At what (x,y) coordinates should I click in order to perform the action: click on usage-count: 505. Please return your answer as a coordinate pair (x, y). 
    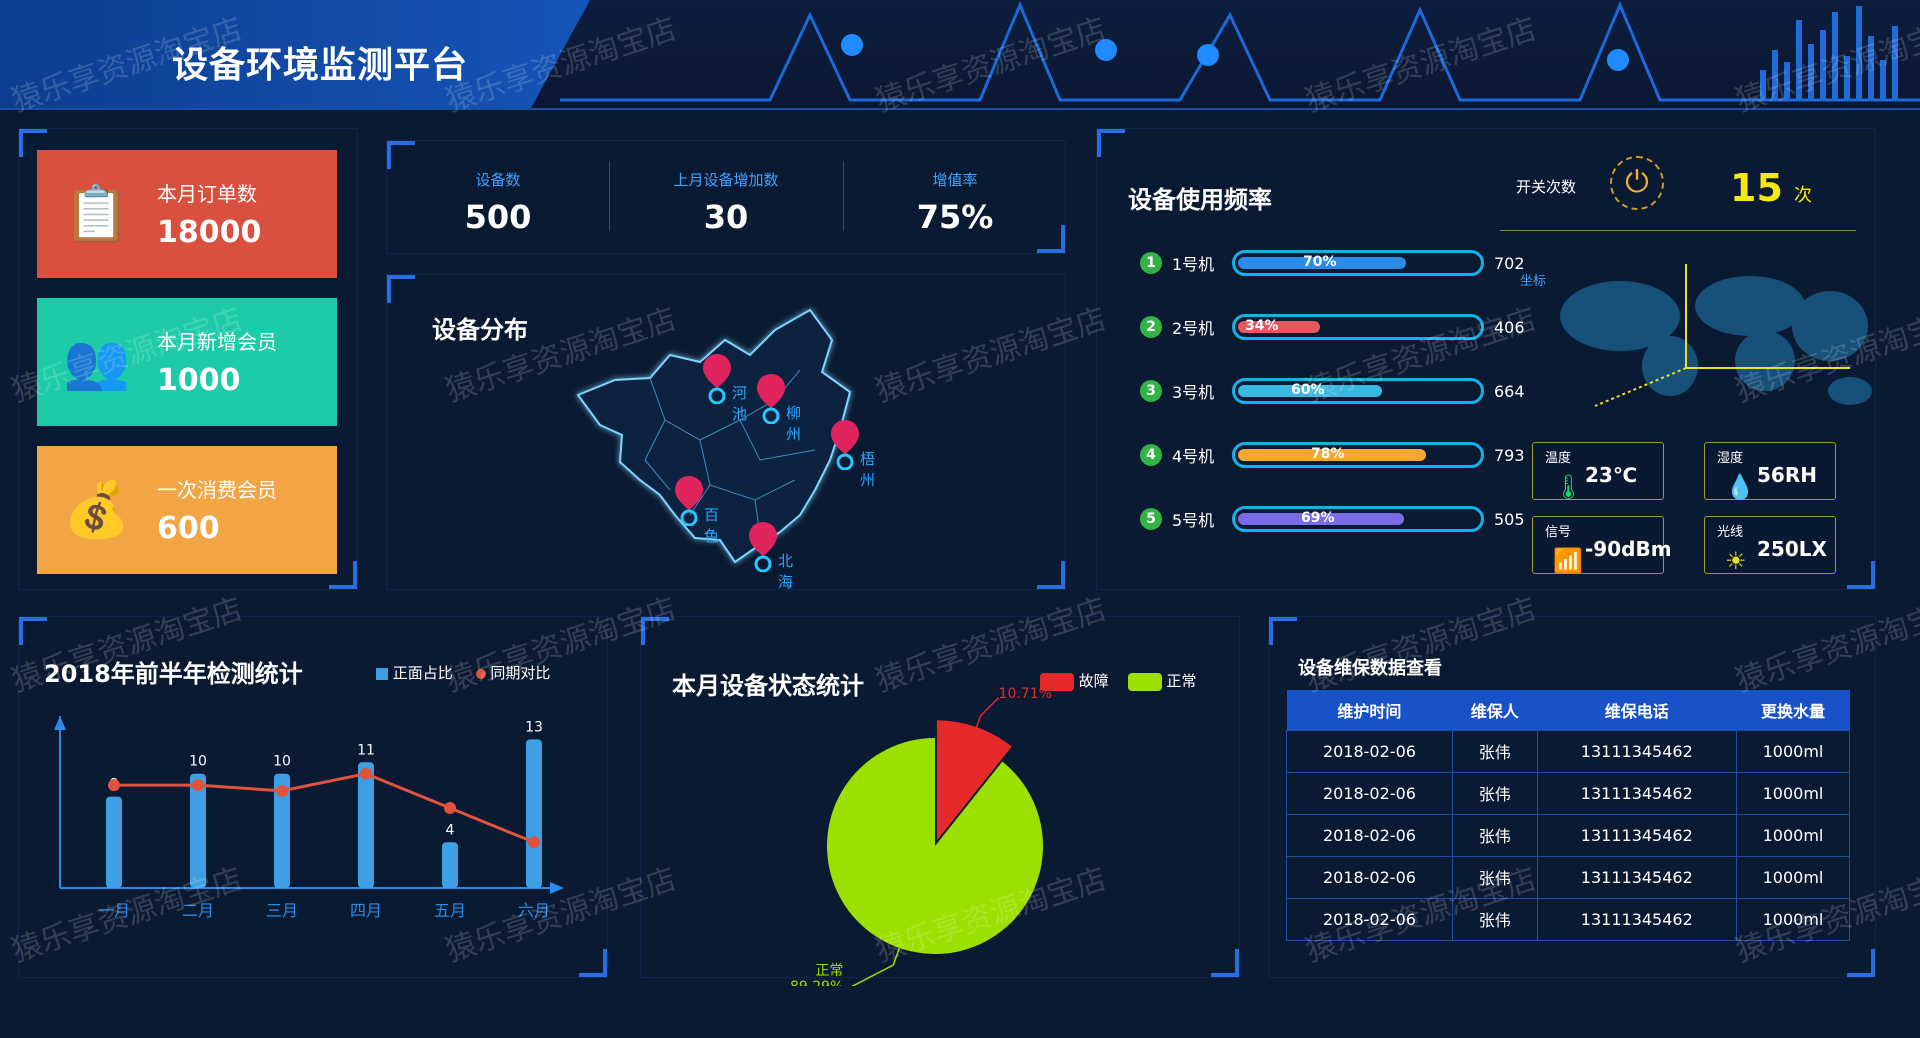
    Looking at the image, I should click on (1509, 519).